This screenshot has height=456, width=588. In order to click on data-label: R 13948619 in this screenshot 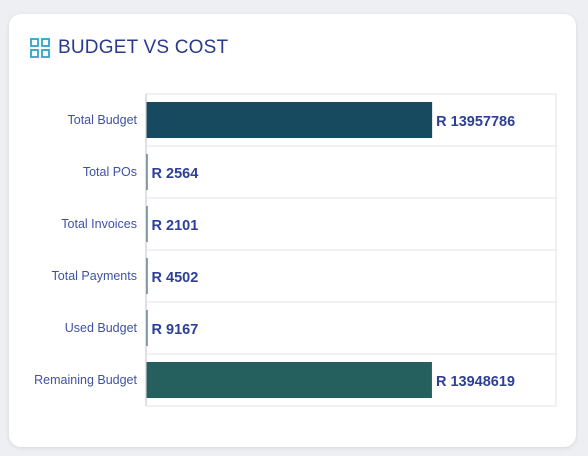, I will do `click(475, 382)`.